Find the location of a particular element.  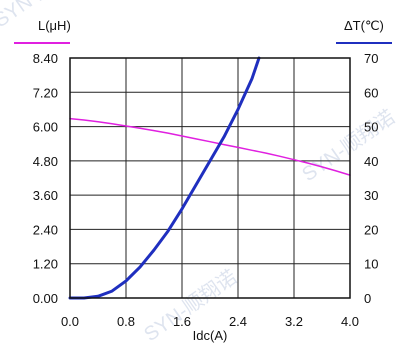

x-tick-label: 3.2 is located at coordinates (294, 321).